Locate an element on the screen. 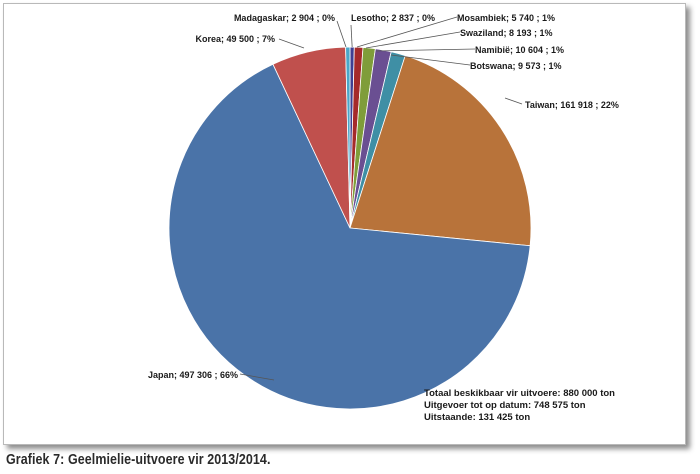 This screenshot has width=700, height=474. slice-label: Taiwan; 161 918 ; 22% is located at coordinates (572, 105).